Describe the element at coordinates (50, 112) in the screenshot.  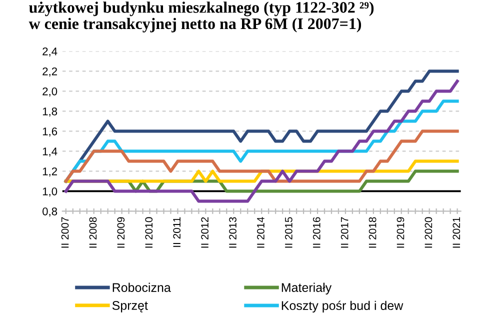
I see `y-tick-label: 1,8` at that location.